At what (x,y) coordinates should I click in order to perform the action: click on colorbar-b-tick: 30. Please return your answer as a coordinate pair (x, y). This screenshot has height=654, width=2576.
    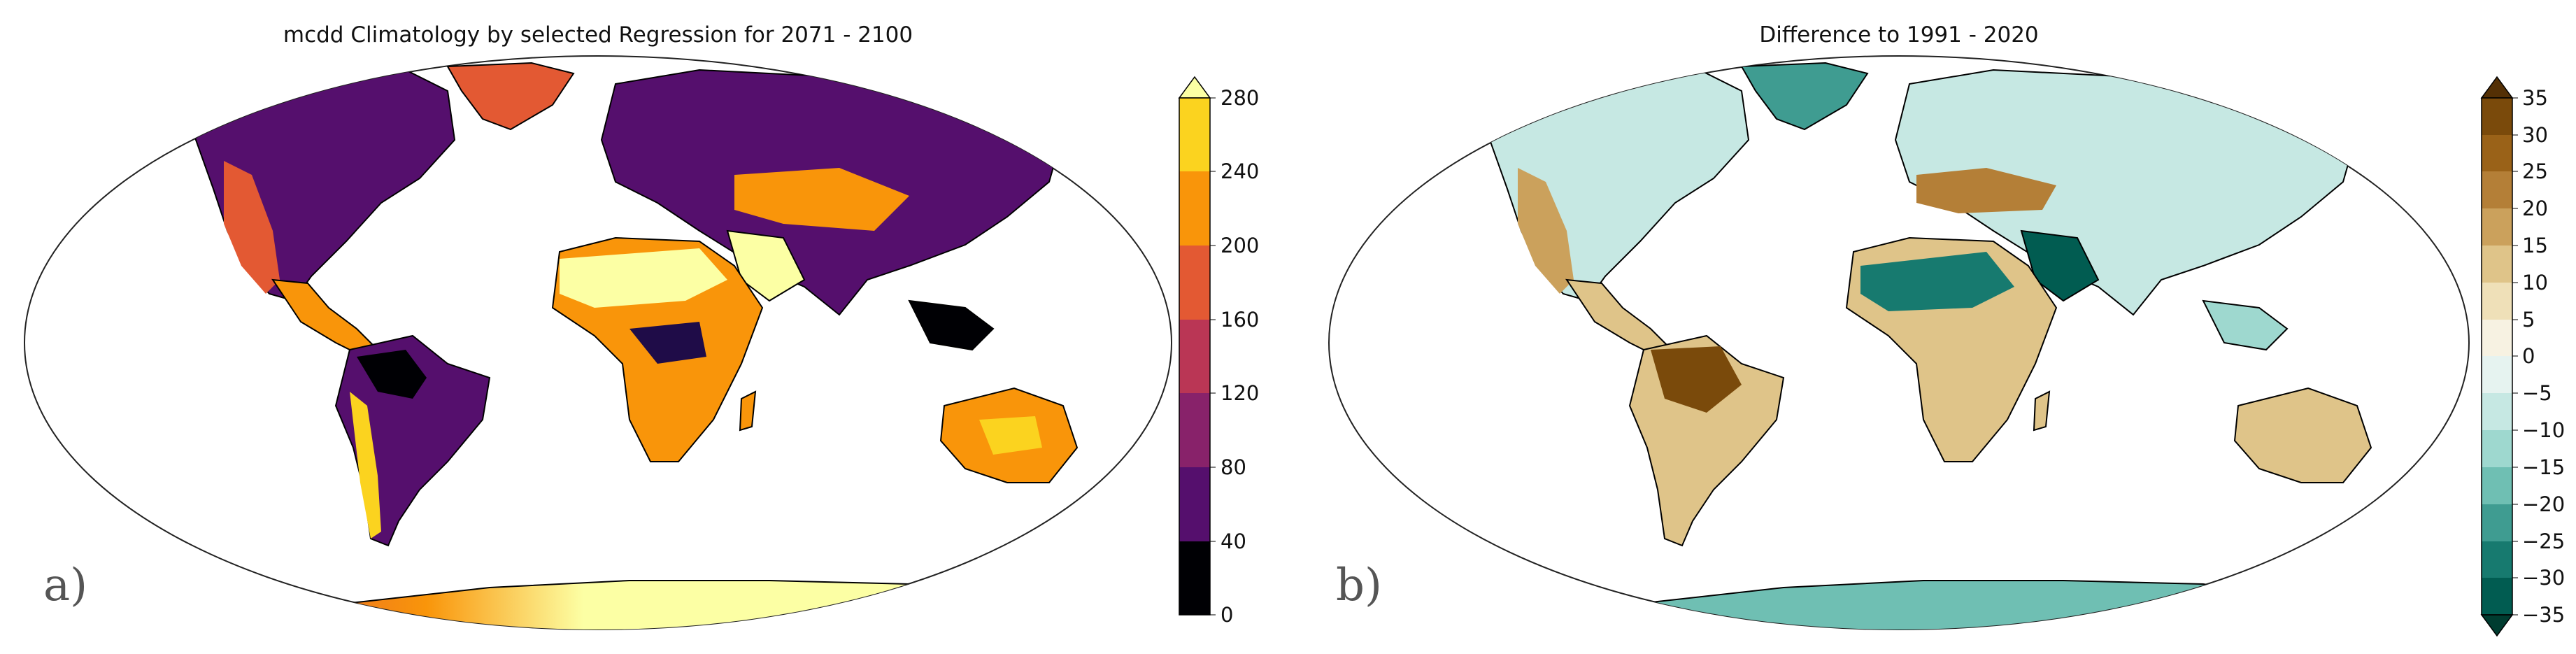
    Looking at the image, I should click on (2535, 135).